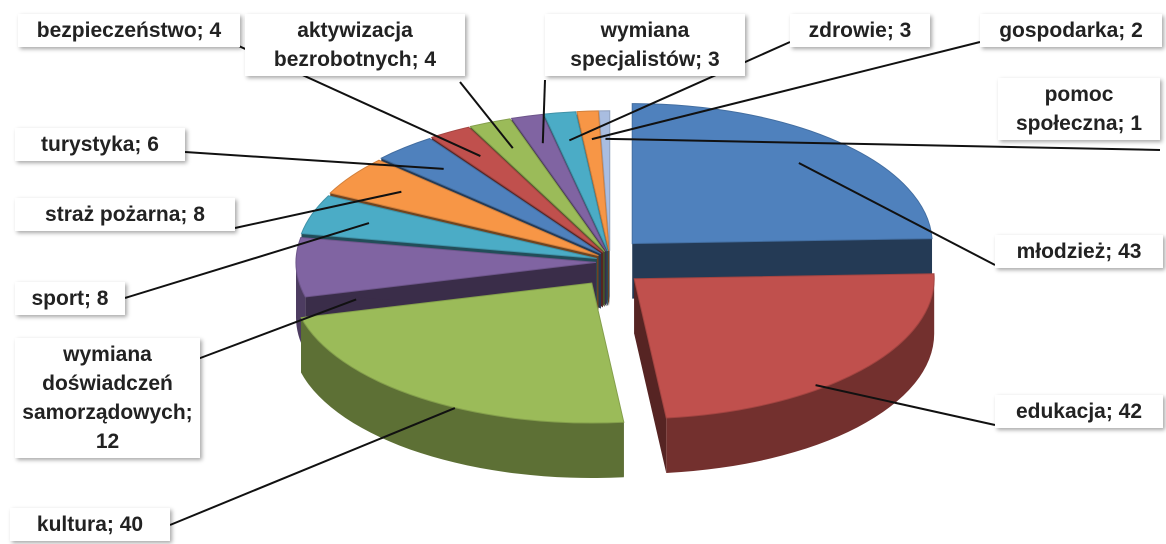 The height and width of the screenshot is (544, 1166). I want to click on slice-side, so click(800, 375).